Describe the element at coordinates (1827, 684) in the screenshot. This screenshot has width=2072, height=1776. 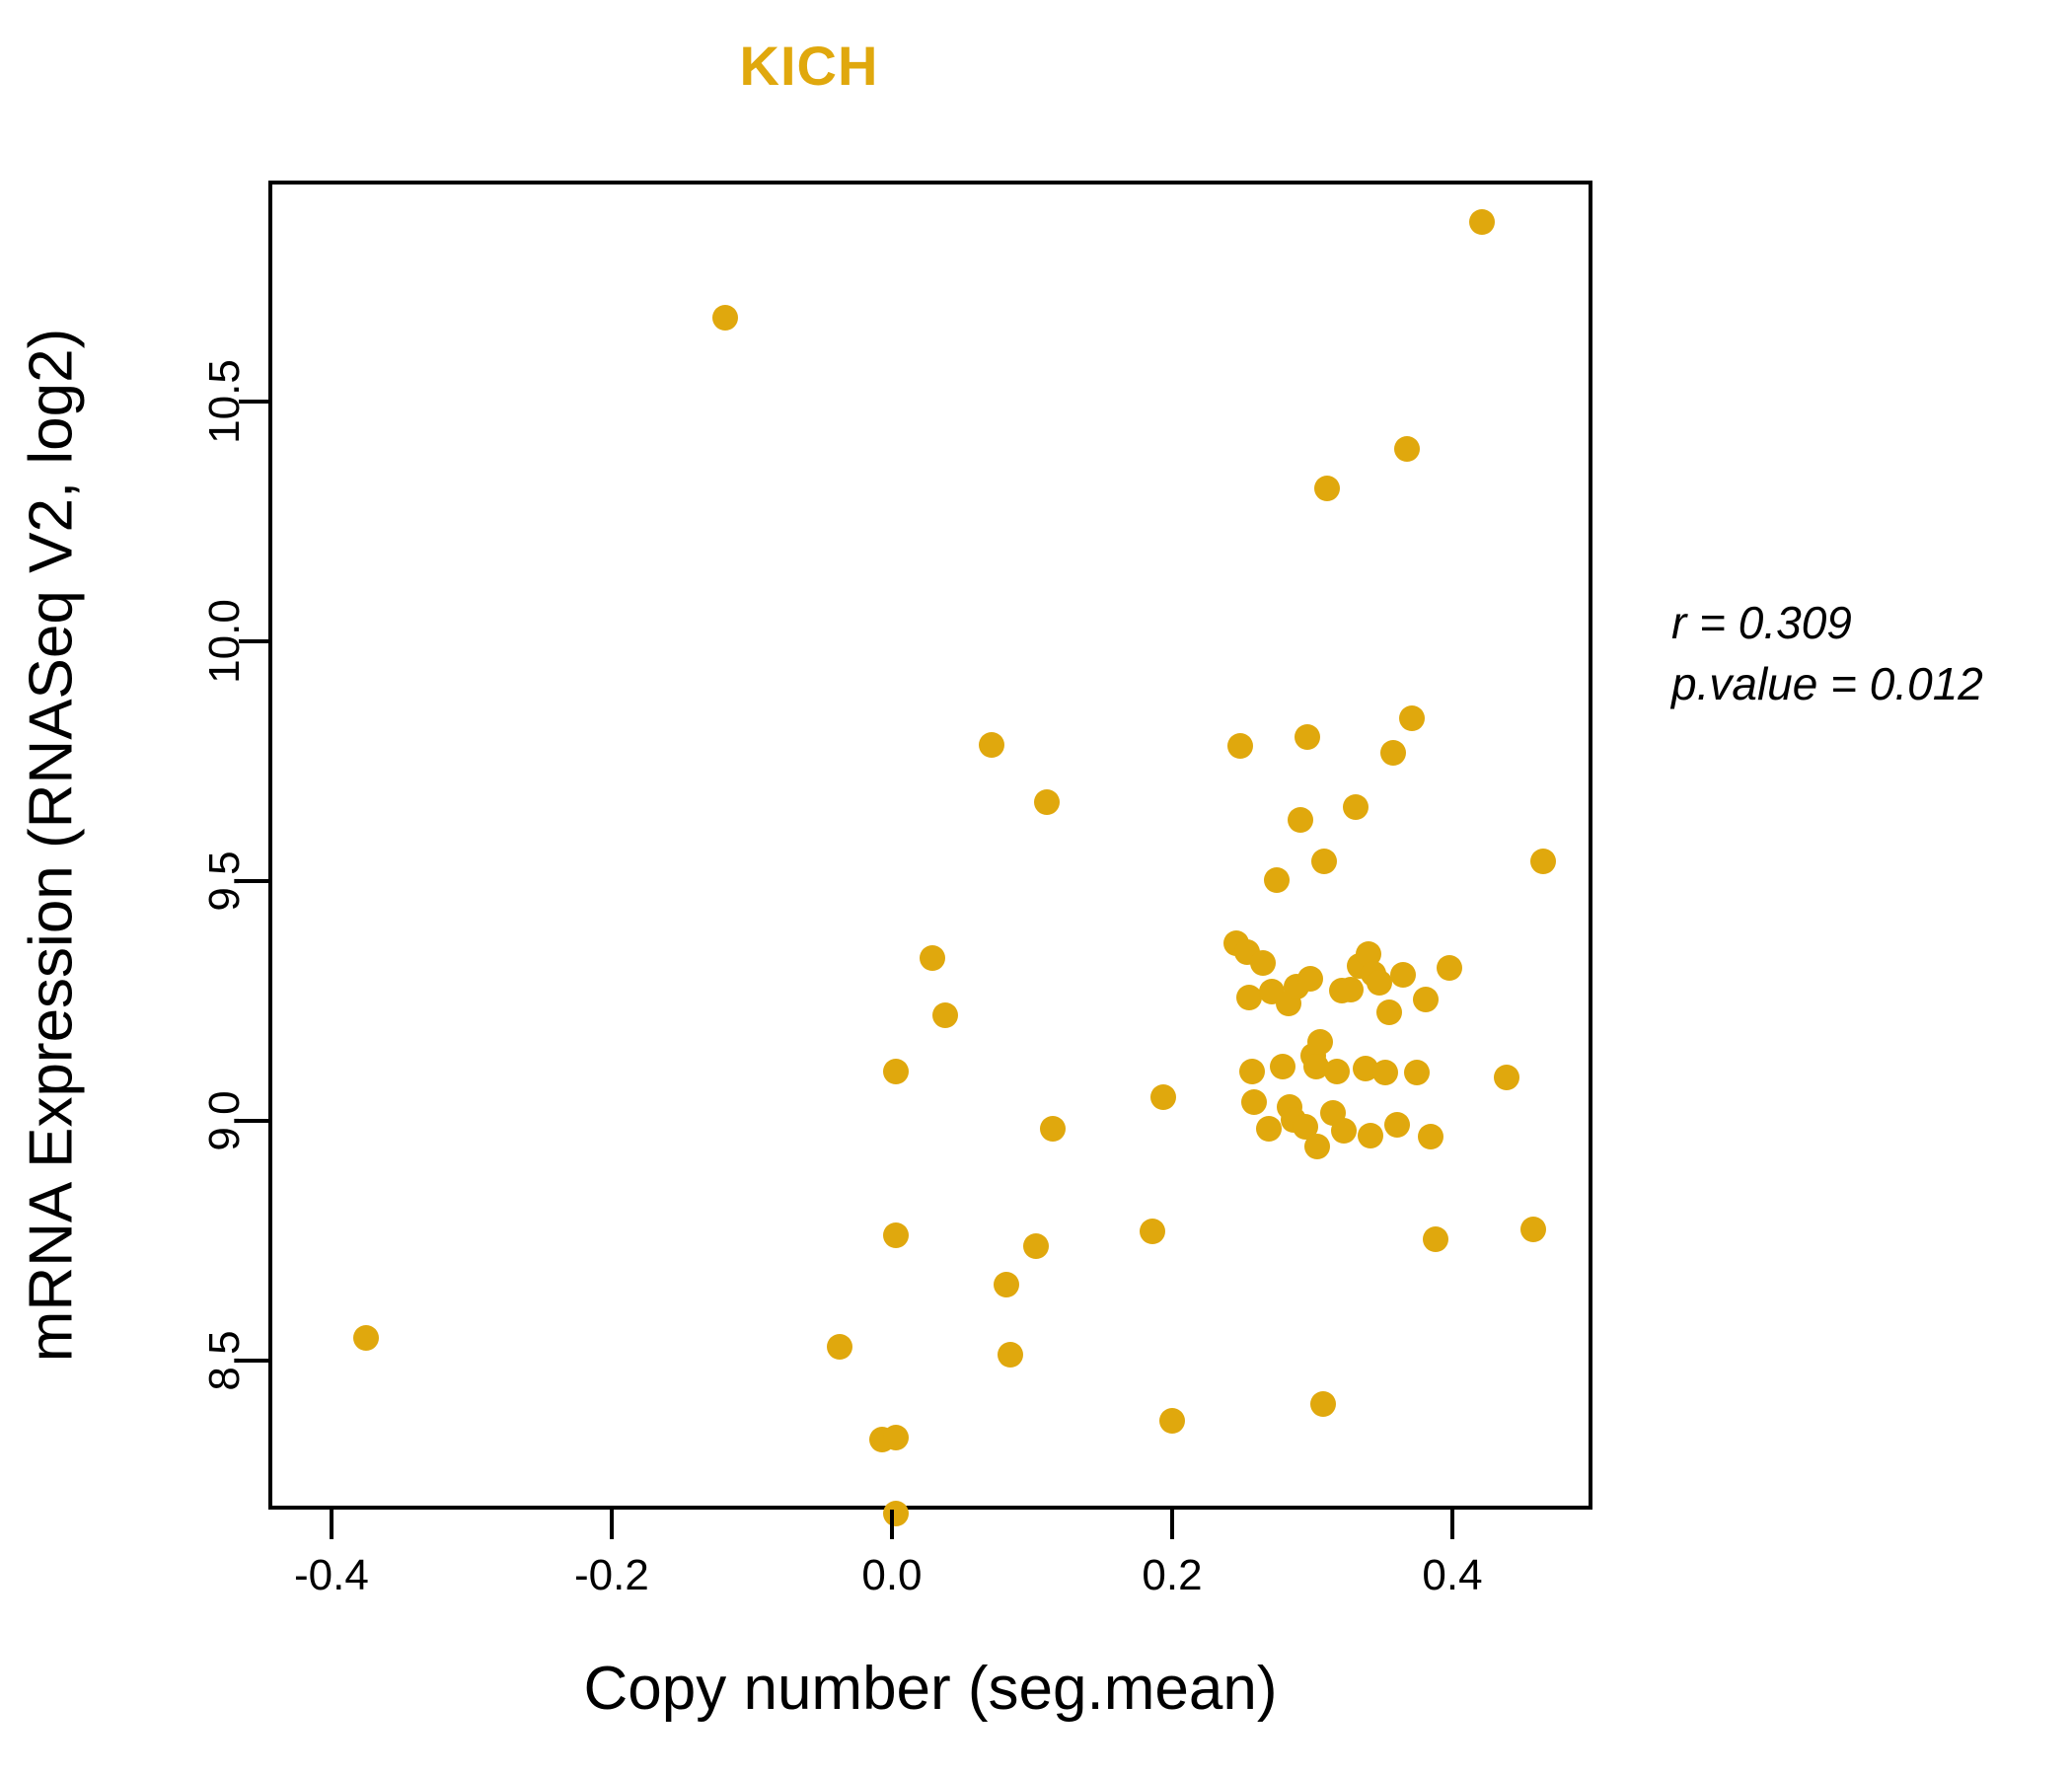
I see `pvalue-value: p.value = 0.012` at that location.